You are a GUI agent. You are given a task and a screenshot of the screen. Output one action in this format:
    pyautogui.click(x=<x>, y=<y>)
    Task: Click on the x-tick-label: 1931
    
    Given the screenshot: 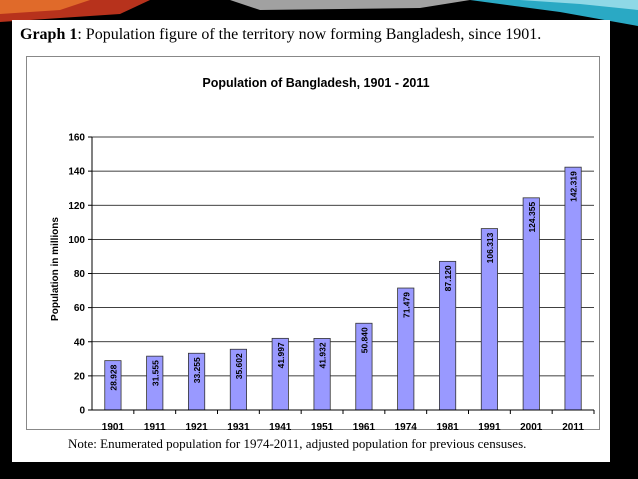 What is the action you would take?
    pyautogui.click(x=238, y=427)
    